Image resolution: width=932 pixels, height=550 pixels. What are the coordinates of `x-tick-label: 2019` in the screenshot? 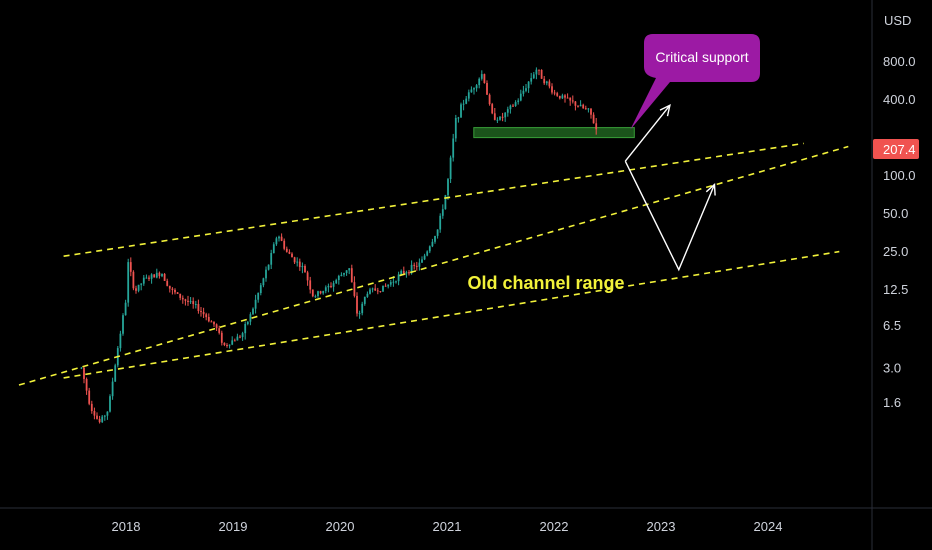 It's located at (233, 526).